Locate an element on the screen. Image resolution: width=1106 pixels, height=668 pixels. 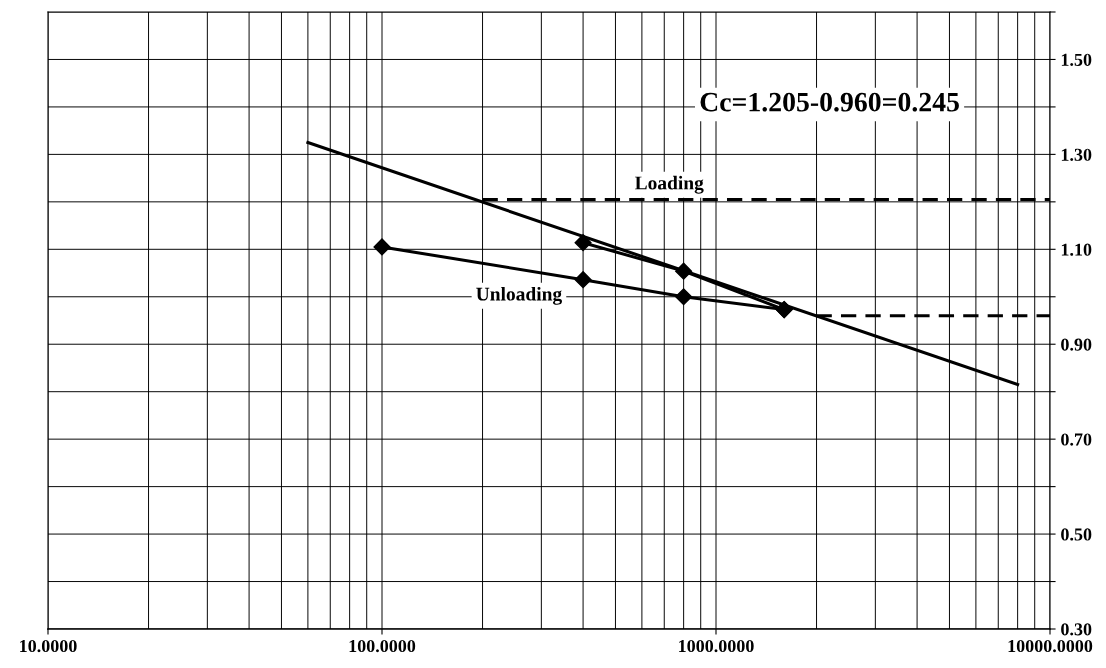
y-tick-label: 1.10 is located at coordinates (1076, 249).